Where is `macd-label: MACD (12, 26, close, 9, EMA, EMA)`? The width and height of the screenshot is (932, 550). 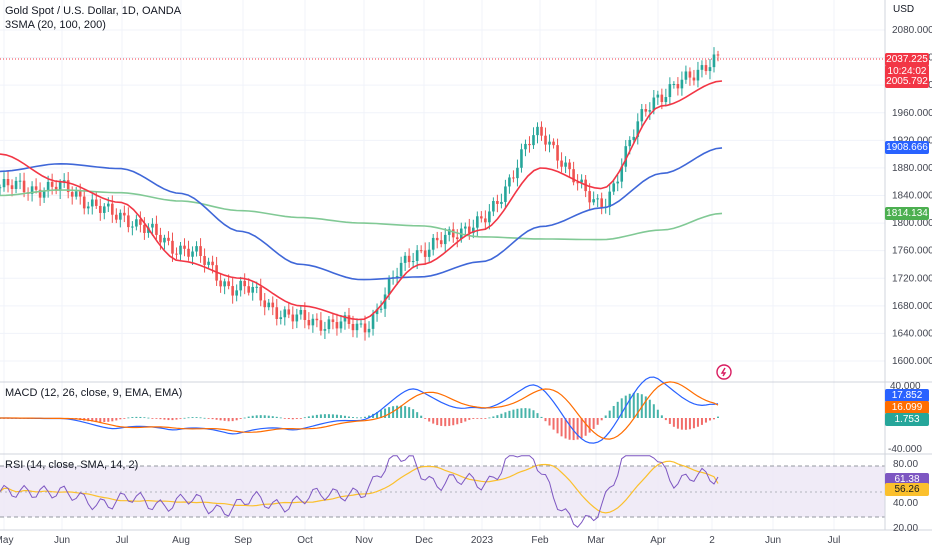
macd-label: MACD (12, 26, close, 9, EMA, EMA) is located at coordinates (94, 393).